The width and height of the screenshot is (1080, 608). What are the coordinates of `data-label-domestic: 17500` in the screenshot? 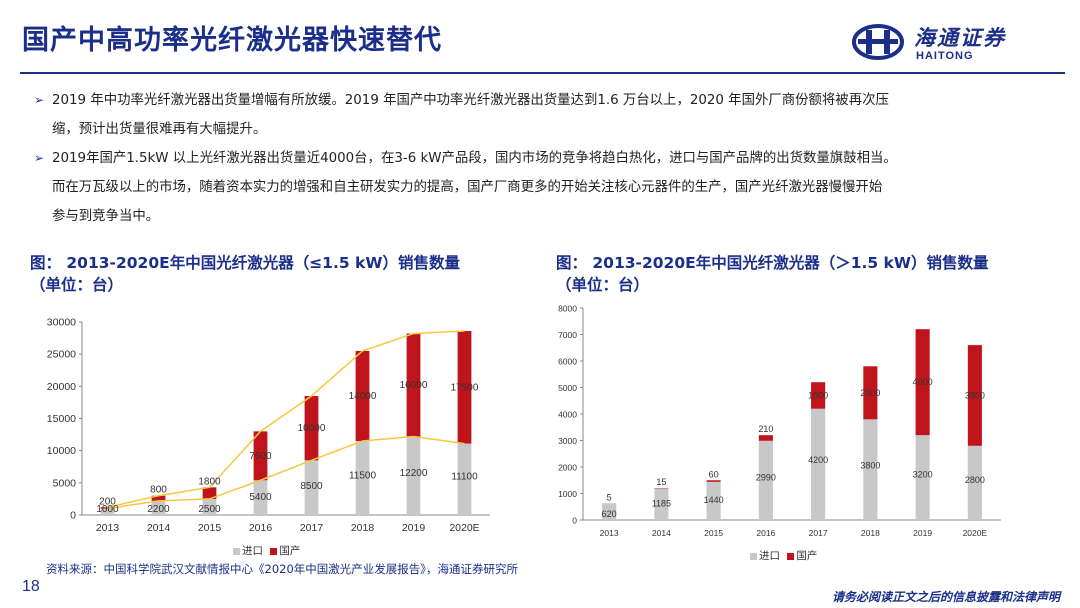 It's located at (465, 387).